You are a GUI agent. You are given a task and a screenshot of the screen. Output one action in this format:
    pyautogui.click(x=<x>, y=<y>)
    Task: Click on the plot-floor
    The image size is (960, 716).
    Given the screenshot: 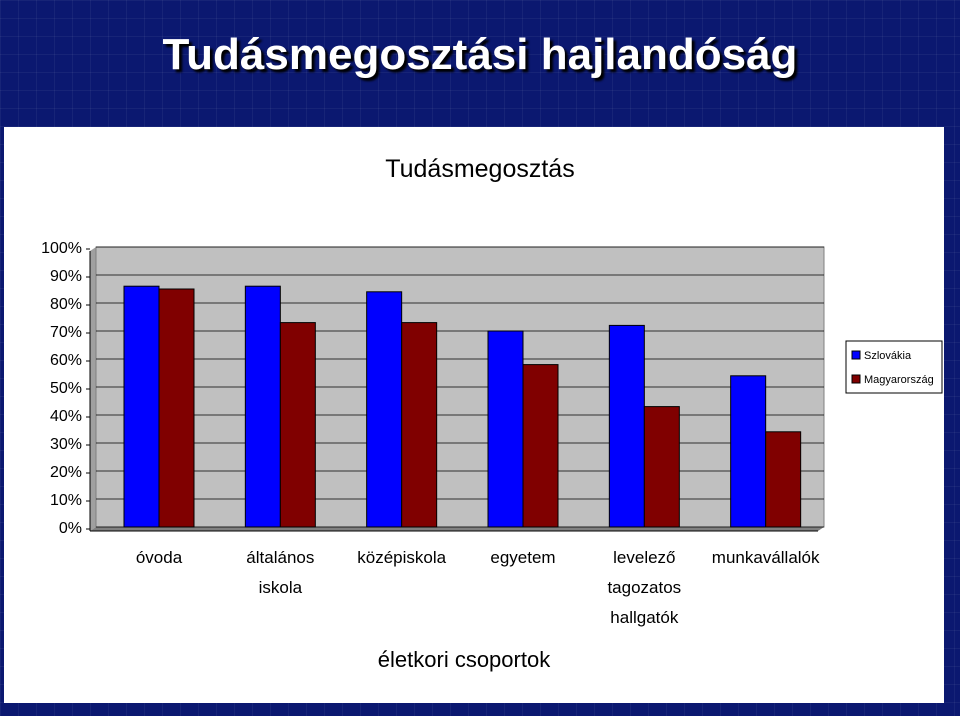 What is the action you would take?
    pyautogui.click(x=457, y=529)
    